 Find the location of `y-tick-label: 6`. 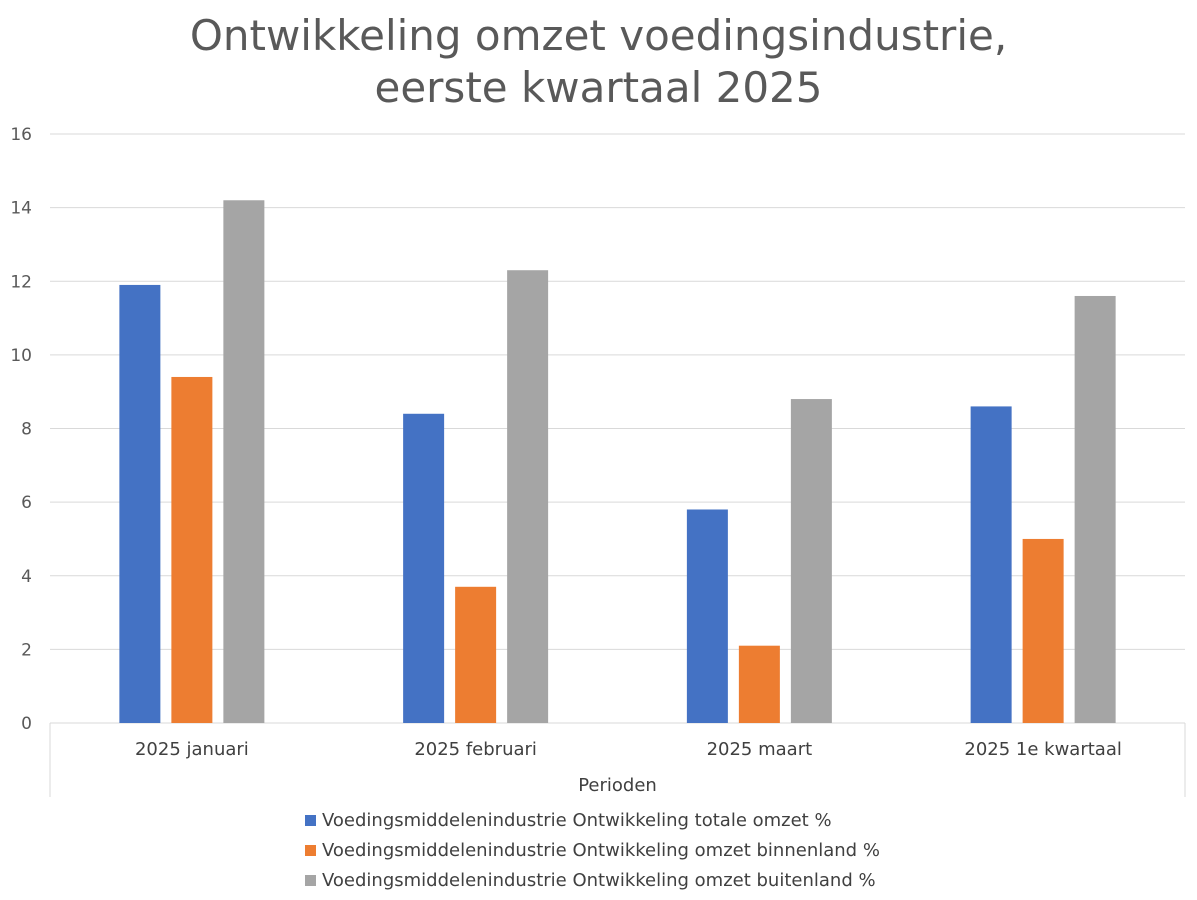

y-tick-label: 6 is located at coordinates (26, 503).